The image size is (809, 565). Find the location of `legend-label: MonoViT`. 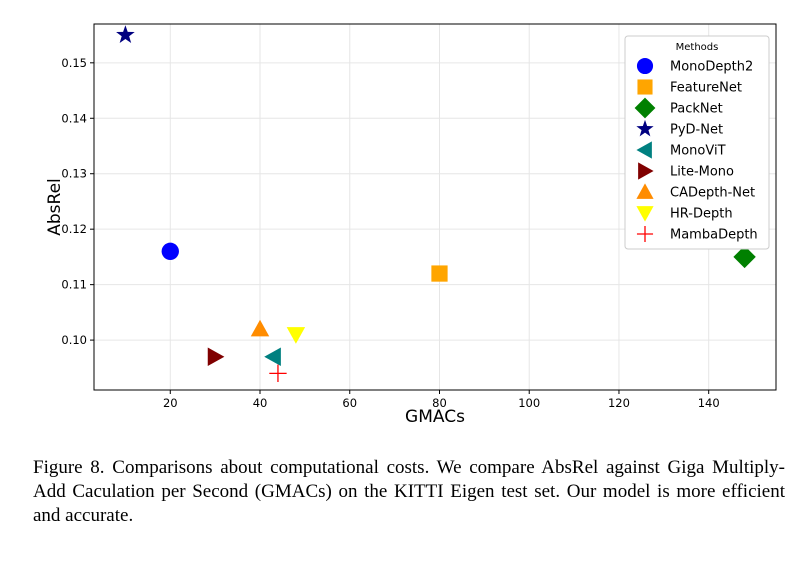

legend-label: MonoViT is located at coordinates (698, 151).